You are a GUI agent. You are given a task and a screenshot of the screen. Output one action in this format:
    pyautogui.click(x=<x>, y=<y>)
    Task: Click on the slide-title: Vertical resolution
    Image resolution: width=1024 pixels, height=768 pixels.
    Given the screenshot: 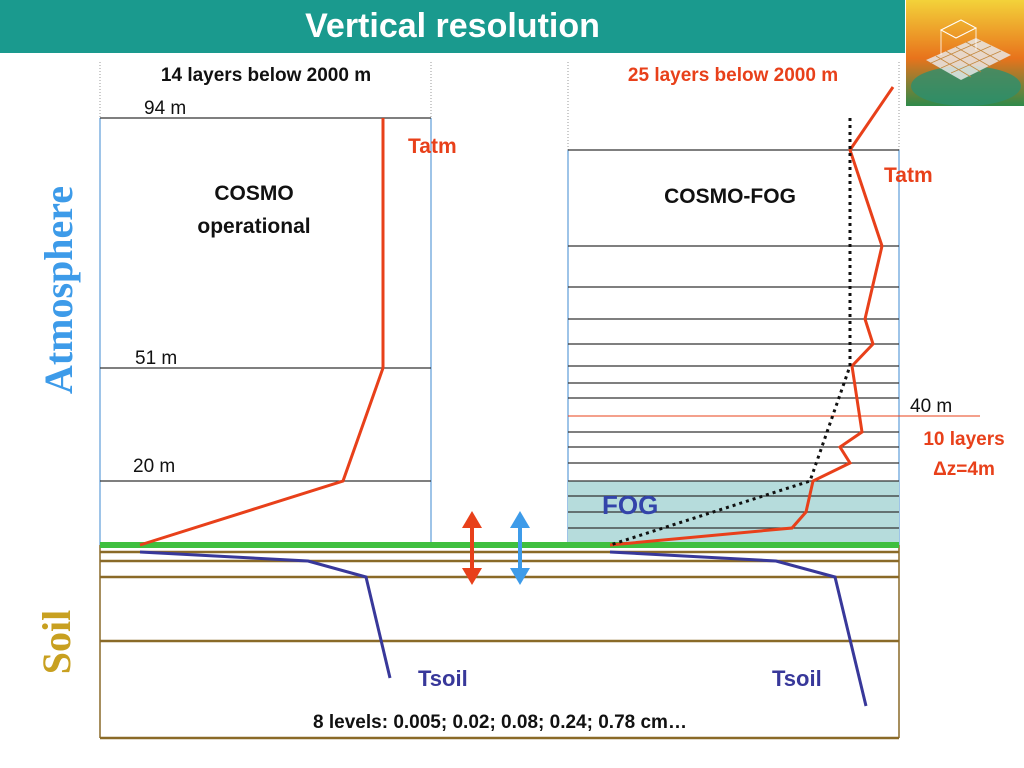 What is the action you would take?
    pyautogui.click(x=452, y=26)
    